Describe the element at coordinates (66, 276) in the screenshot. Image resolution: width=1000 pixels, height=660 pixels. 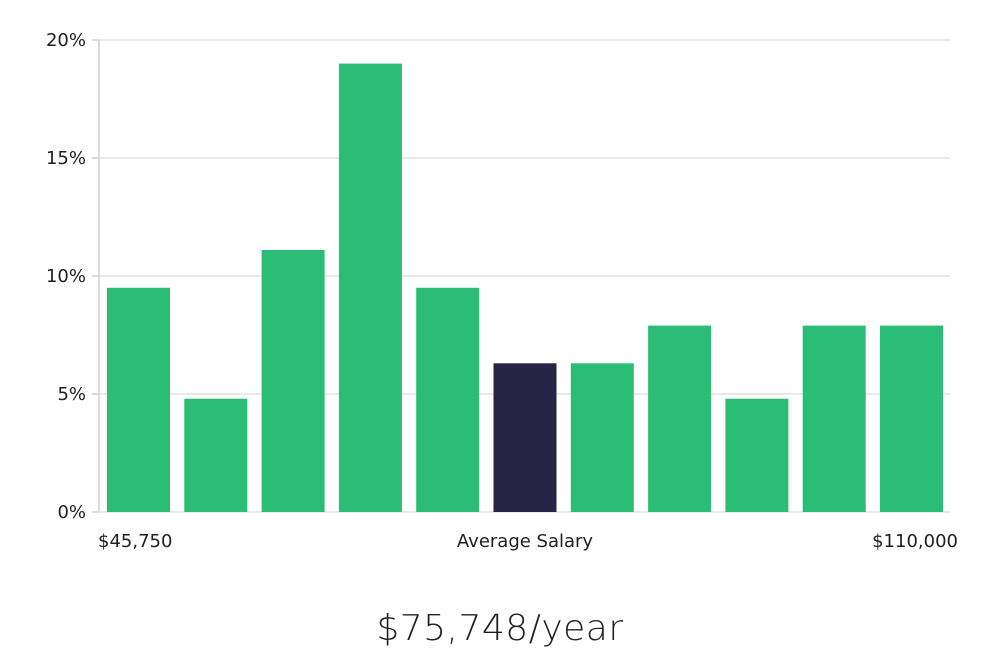
I see `y-tick-label: 10%` at that location.